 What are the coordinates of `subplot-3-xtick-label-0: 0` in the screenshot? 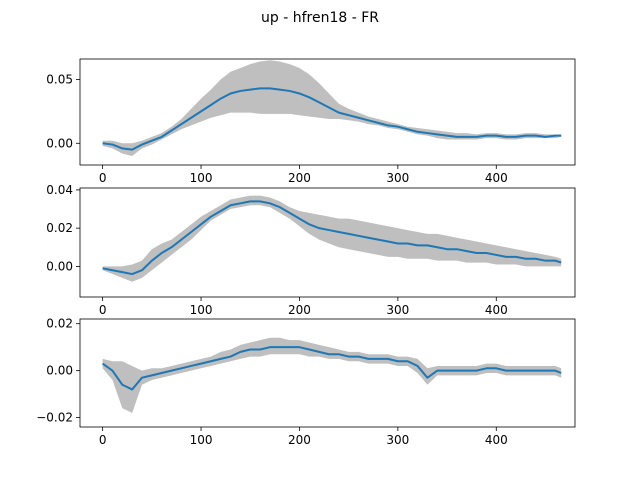 It's located at (103, 440).